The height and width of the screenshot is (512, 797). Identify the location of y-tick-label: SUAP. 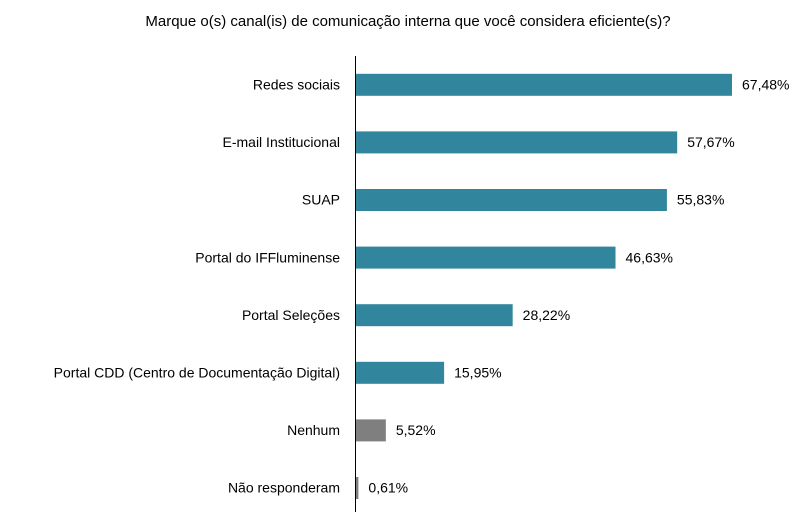
(321, 200).